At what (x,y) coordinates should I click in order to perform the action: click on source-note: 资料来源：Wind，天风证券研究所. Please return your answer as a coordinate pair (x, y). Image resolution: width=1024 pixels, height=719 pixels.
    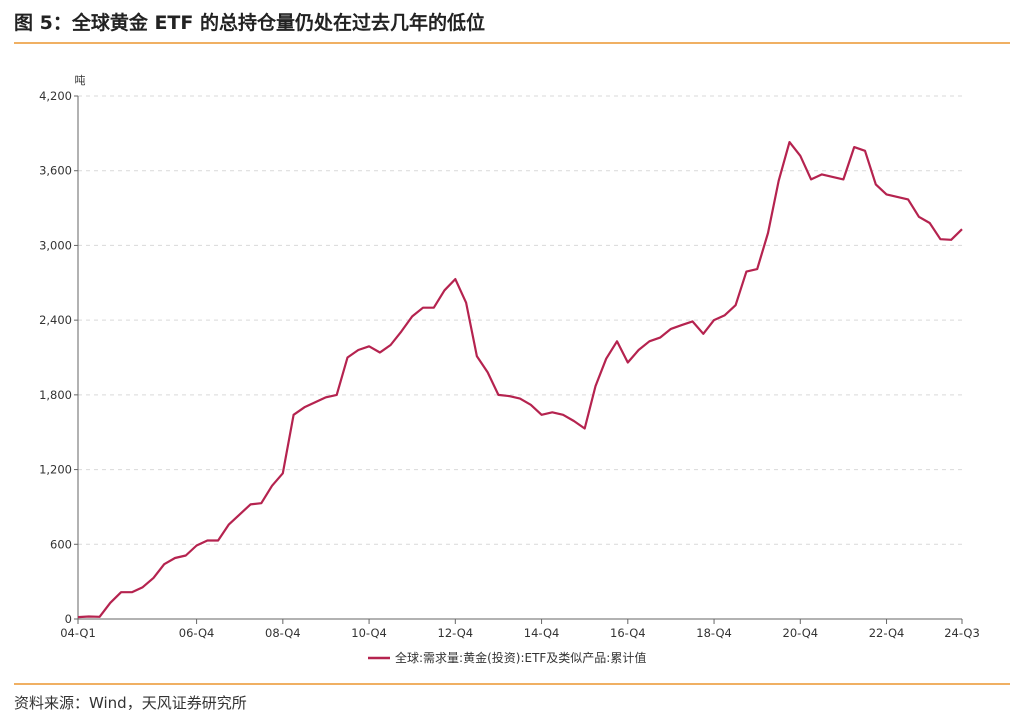
    Looking at the image, I should click on (130, 703).